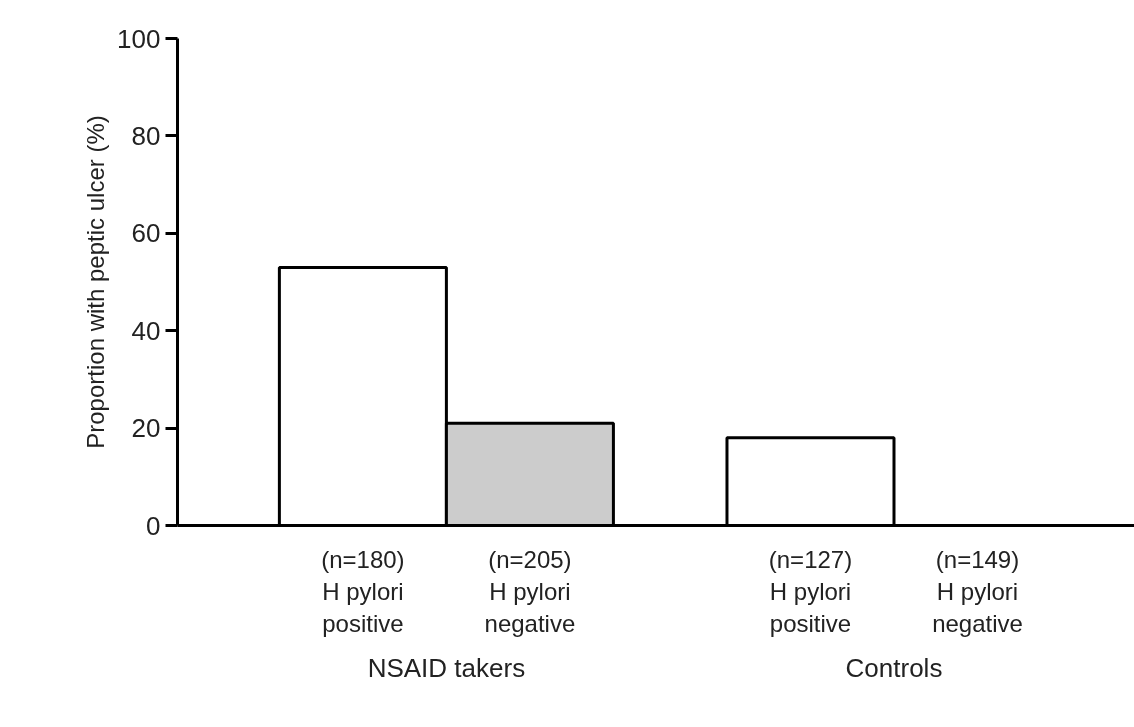 Image resolution: width=1134 pixels, height=727 pixels. Describe the element at coordinates (810, 591) in the screenshot. I see `x-tick-label: (n=127) H pylori positive` at that location.